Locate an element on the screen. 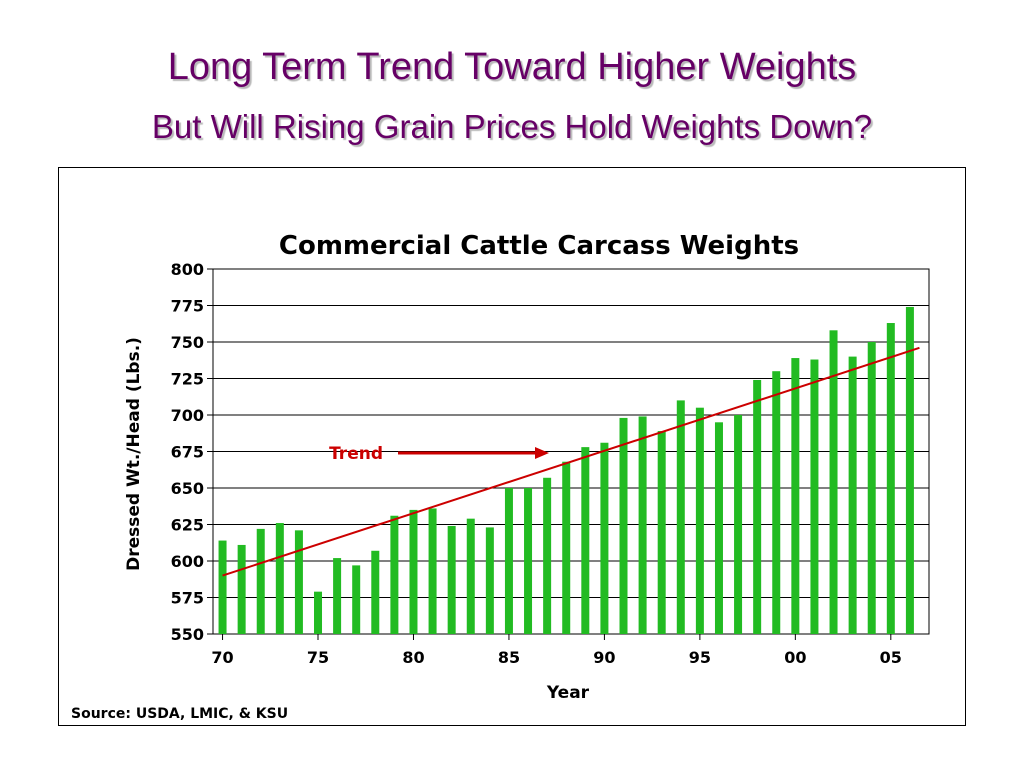 The height and width of the screenshot is (768, 1024). chart-title: Commercial Cattle Carcass Weights is located at coordinates (539, 246).